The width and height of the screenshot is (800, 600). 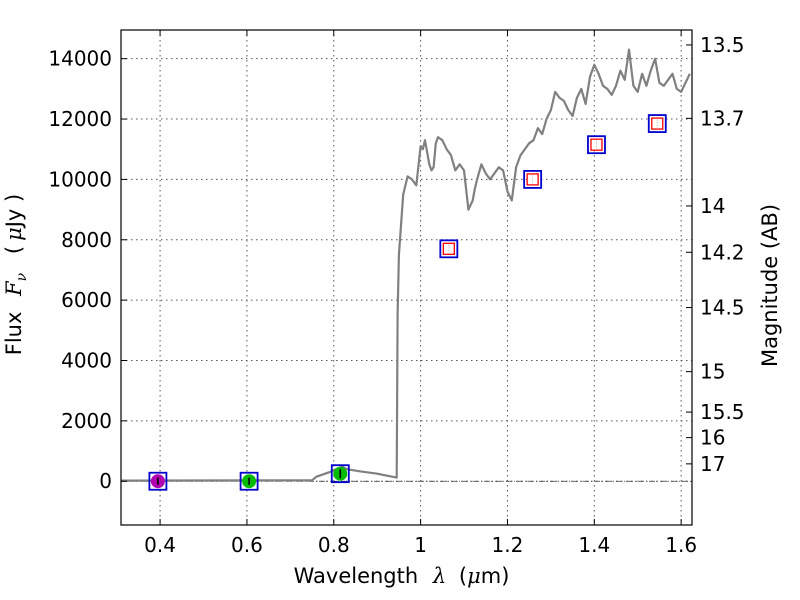 What do you see at coordinates (712, 372) in the screenshot?
I see `magnitude-tick-label: 15` at bounding box center [712, 372].